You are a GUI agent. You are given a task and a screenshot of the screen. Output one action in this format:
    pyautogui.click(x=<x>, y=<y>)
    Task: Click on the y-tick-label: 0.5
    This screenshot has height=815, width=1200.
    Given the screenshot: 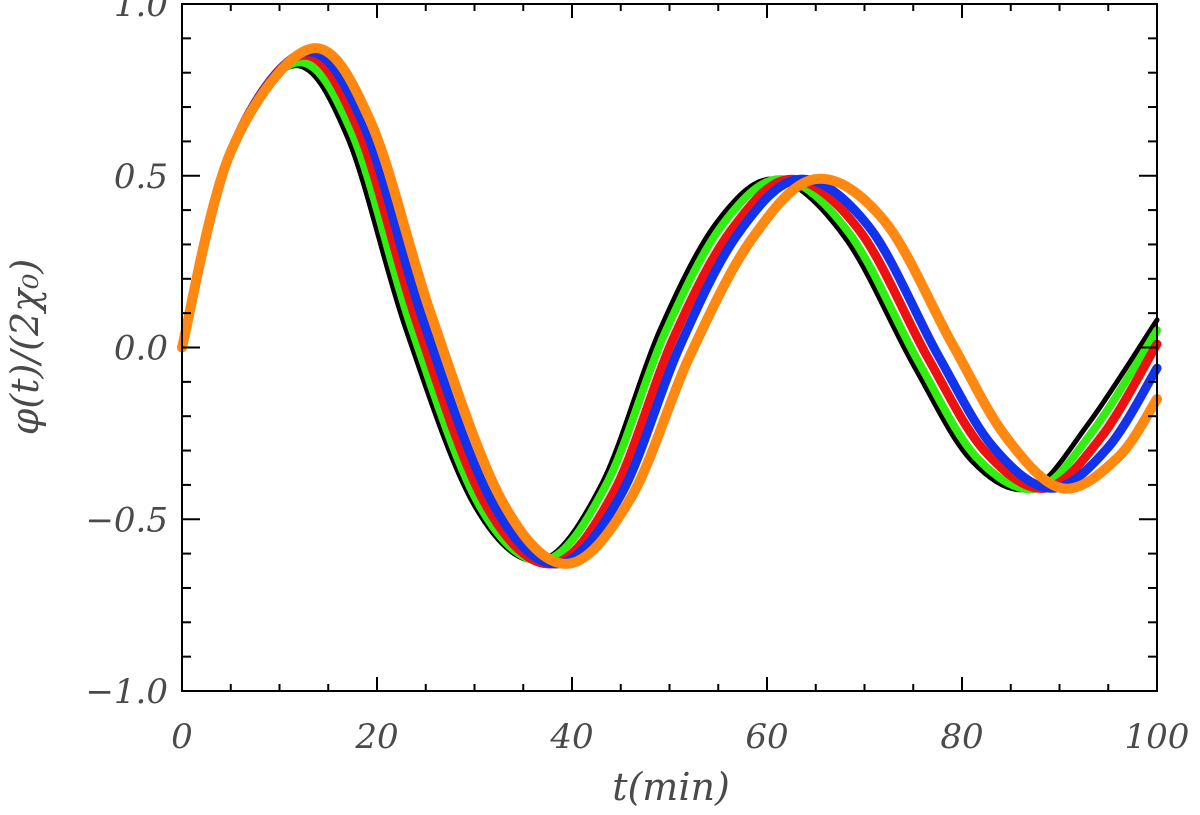 What is the action you would take?
    pyautogui.click(x=141, y=177)
    